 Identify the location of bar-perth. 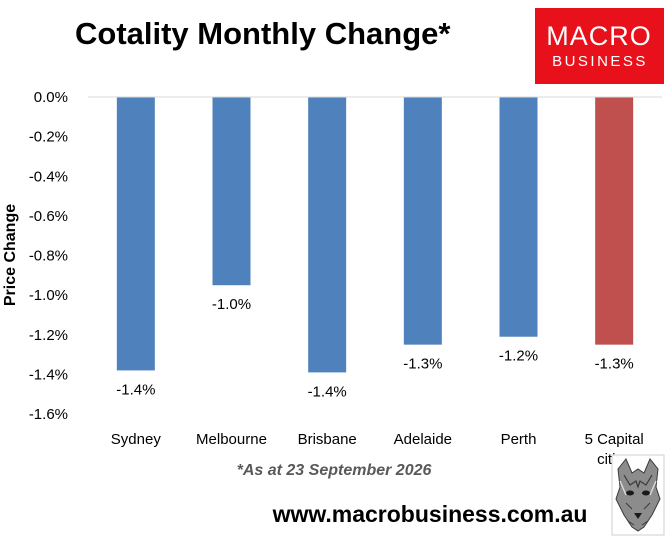
(518, 217).